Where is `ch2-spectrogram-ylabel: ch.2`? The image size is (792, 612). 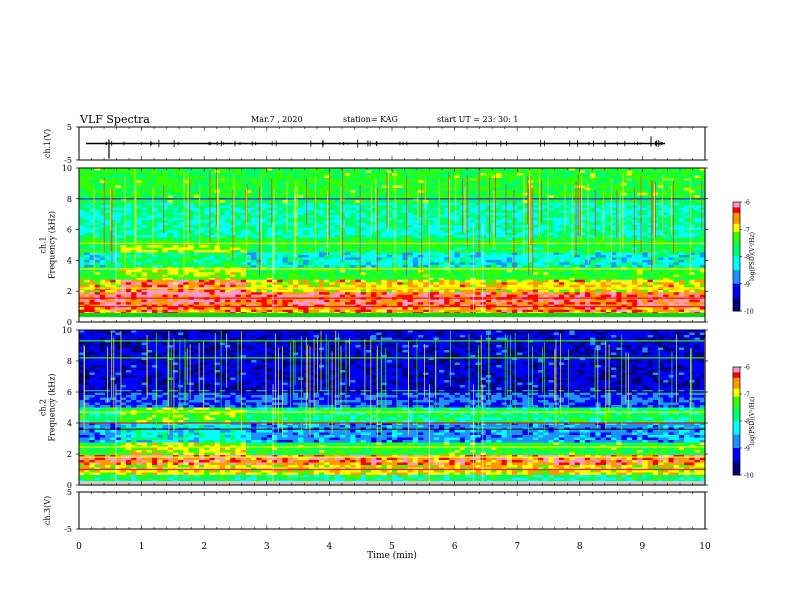
ch2-spectrogram-ylabel: ch.2 is located at coordinates (43, 407).